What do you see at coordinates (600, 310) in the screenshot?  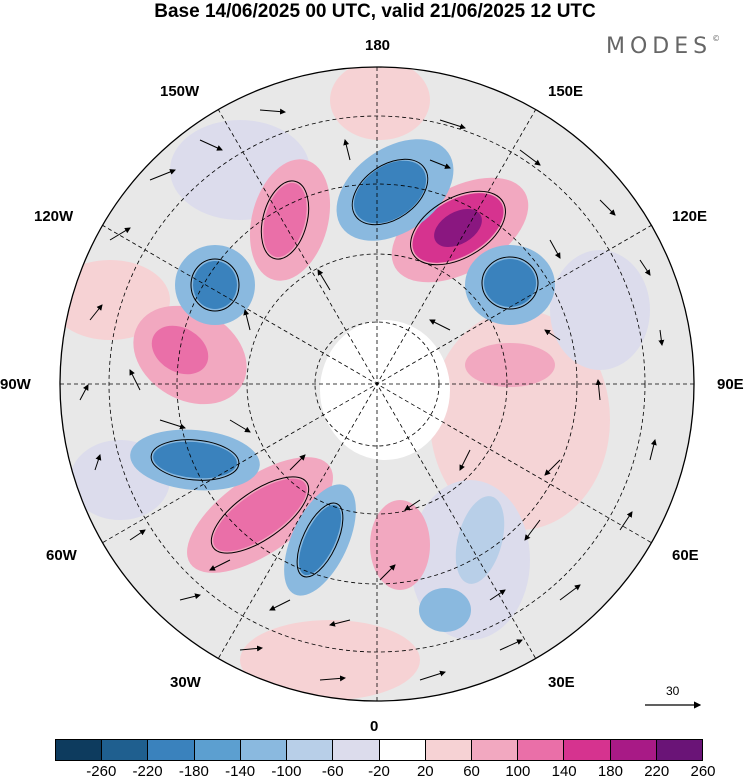 I see `anomaly-pale-blue` at bounding box center [600, 310].